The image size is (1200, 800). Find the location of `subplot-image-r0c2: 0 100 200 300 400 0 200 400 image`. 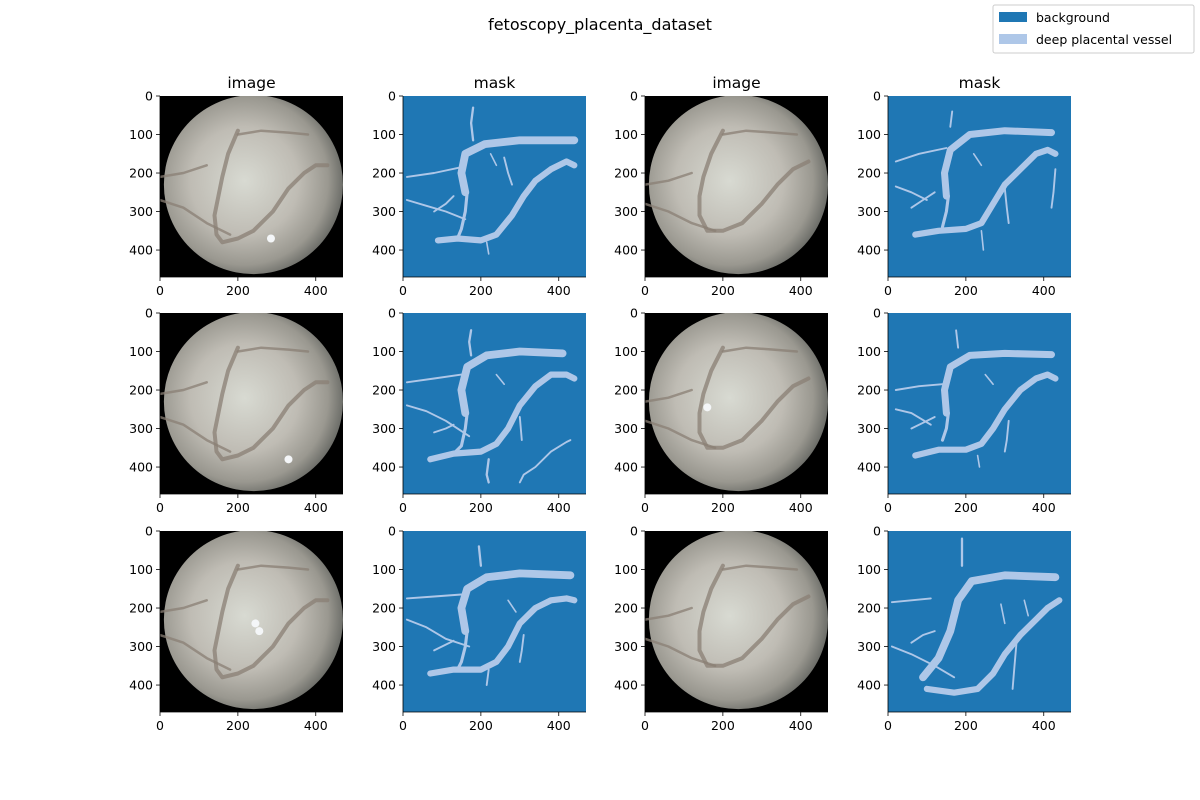

subplot-image-r0c2: 0 100 200 300 400 0 200 400 image is located at coordinates (721, 186).